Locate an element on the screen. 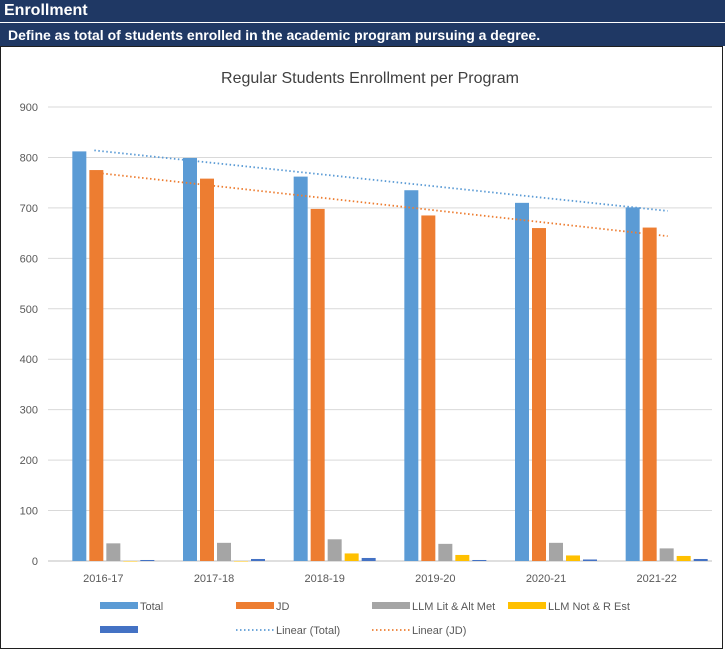 This screenshot has width=725, height=650. legend-item: Linear (JD) is located at coordinates (419, 631).